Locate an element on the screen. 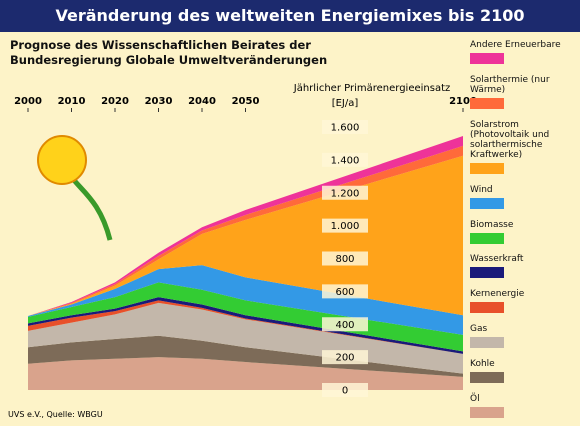 The height and width of the screenshot is (426, 580). x-tick-label: 2100 is located at coordinates (463, 101).